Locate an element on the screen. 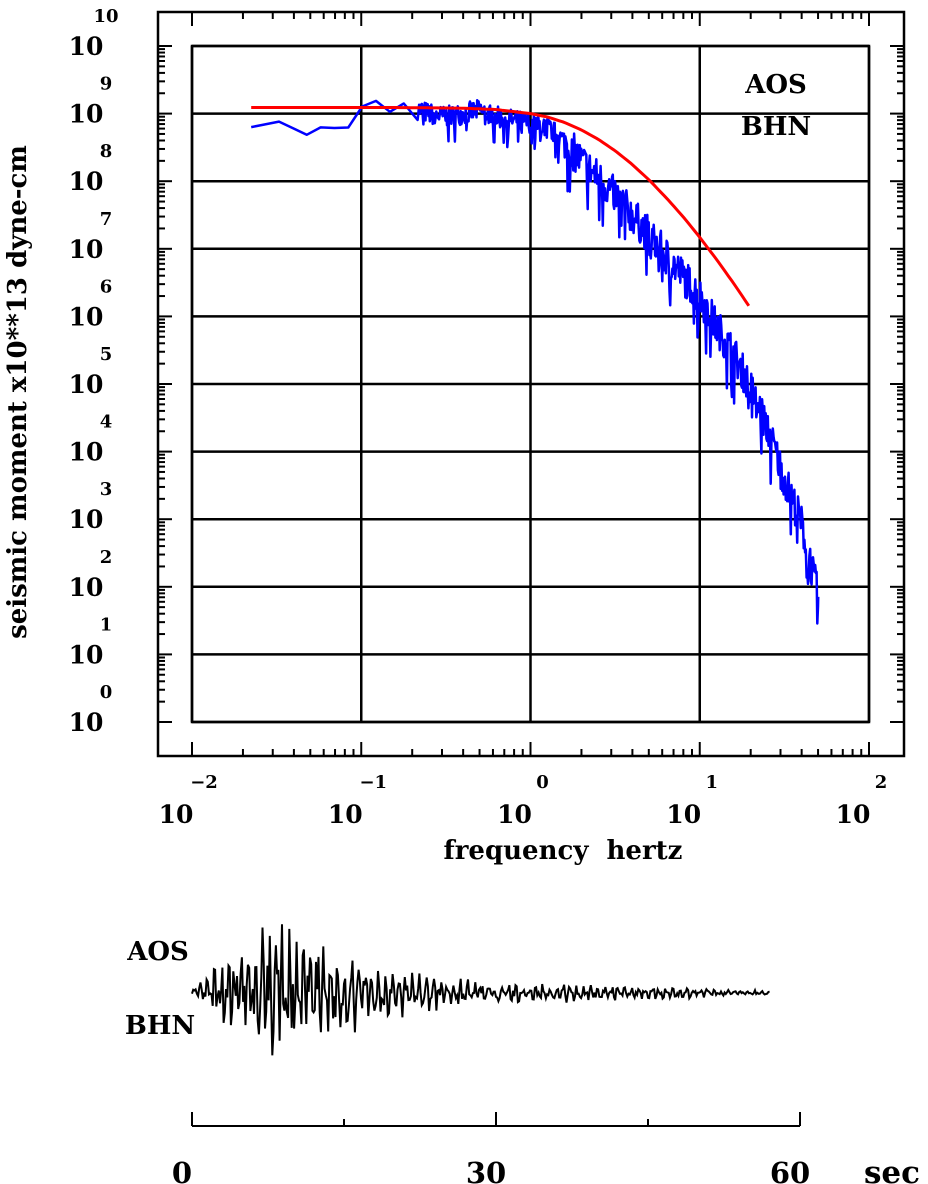  x-tick-exponent: 1 is located at coordinates (711, 782).